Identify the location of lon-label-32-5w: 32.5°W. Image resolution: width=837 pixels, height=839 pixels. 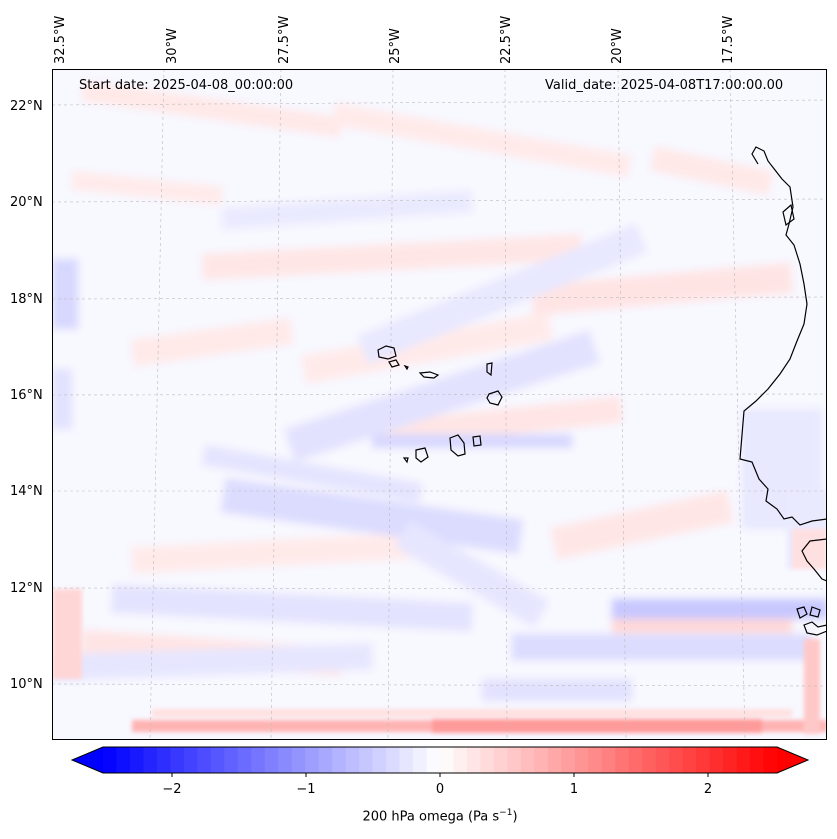
(60, 39).